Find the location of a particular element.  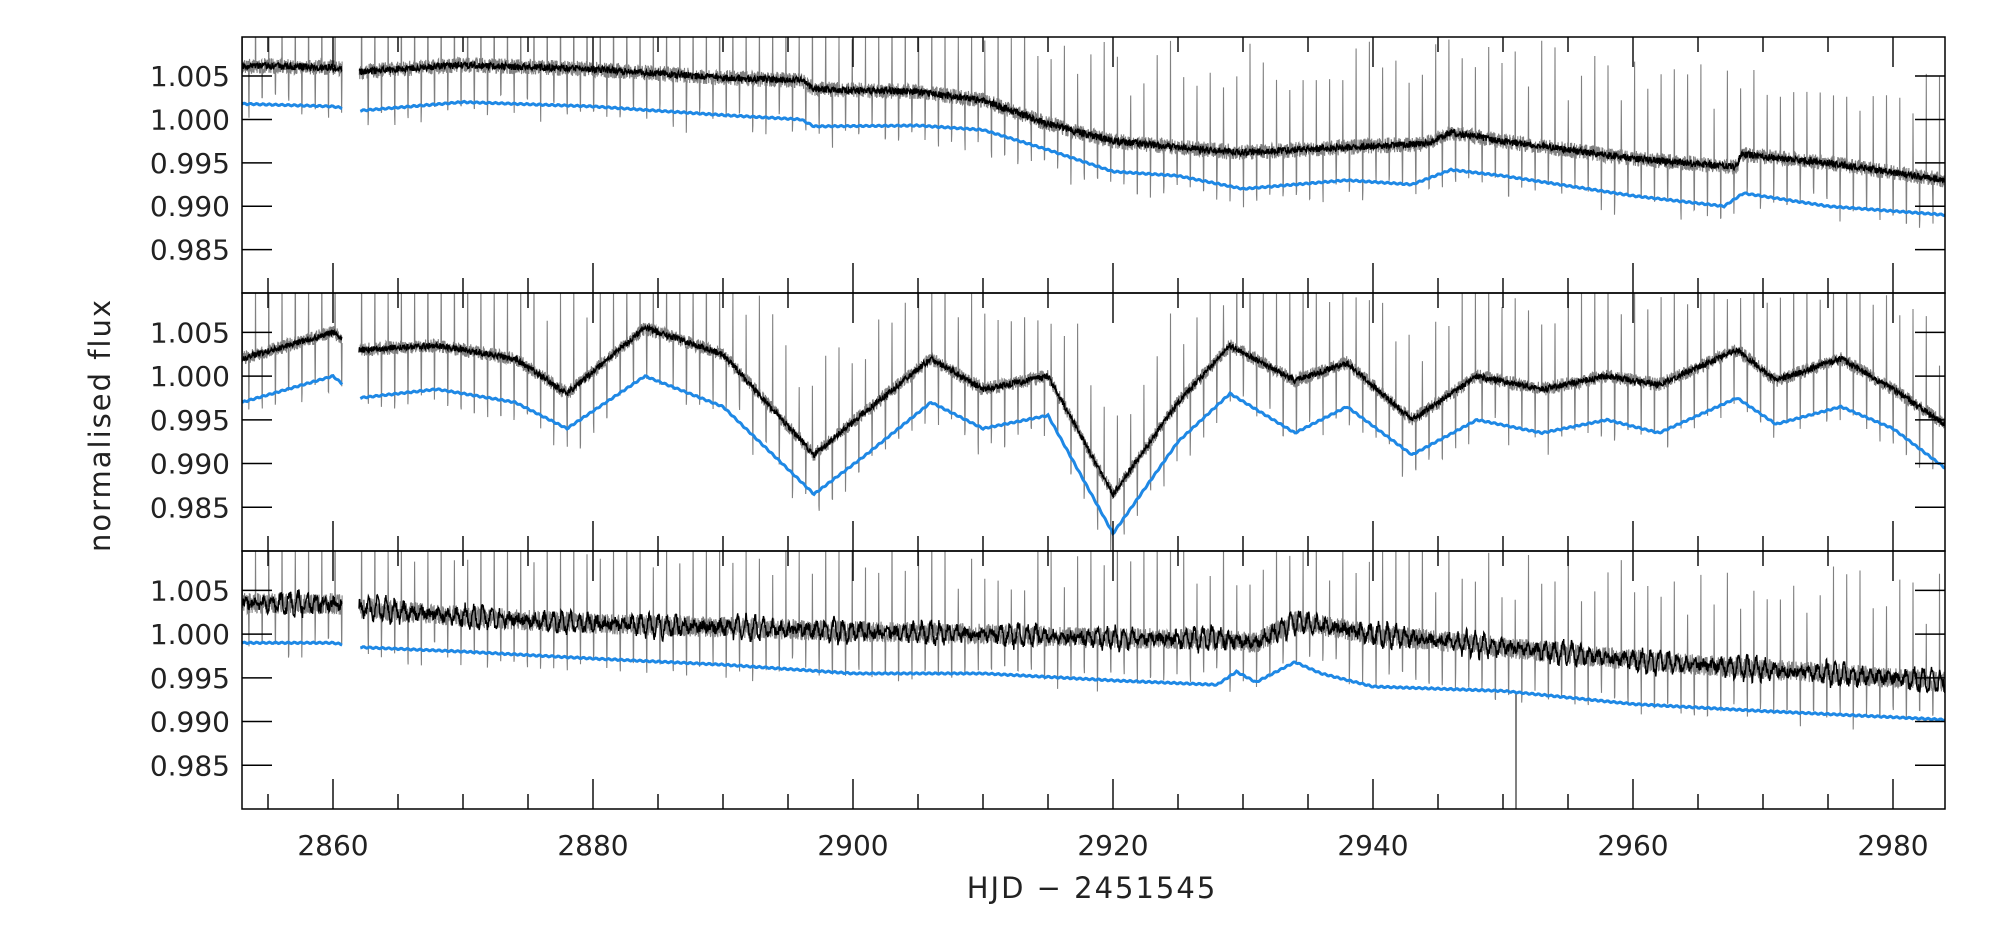

x-tick-label: 2940 is located at coordinates (1372, 845).